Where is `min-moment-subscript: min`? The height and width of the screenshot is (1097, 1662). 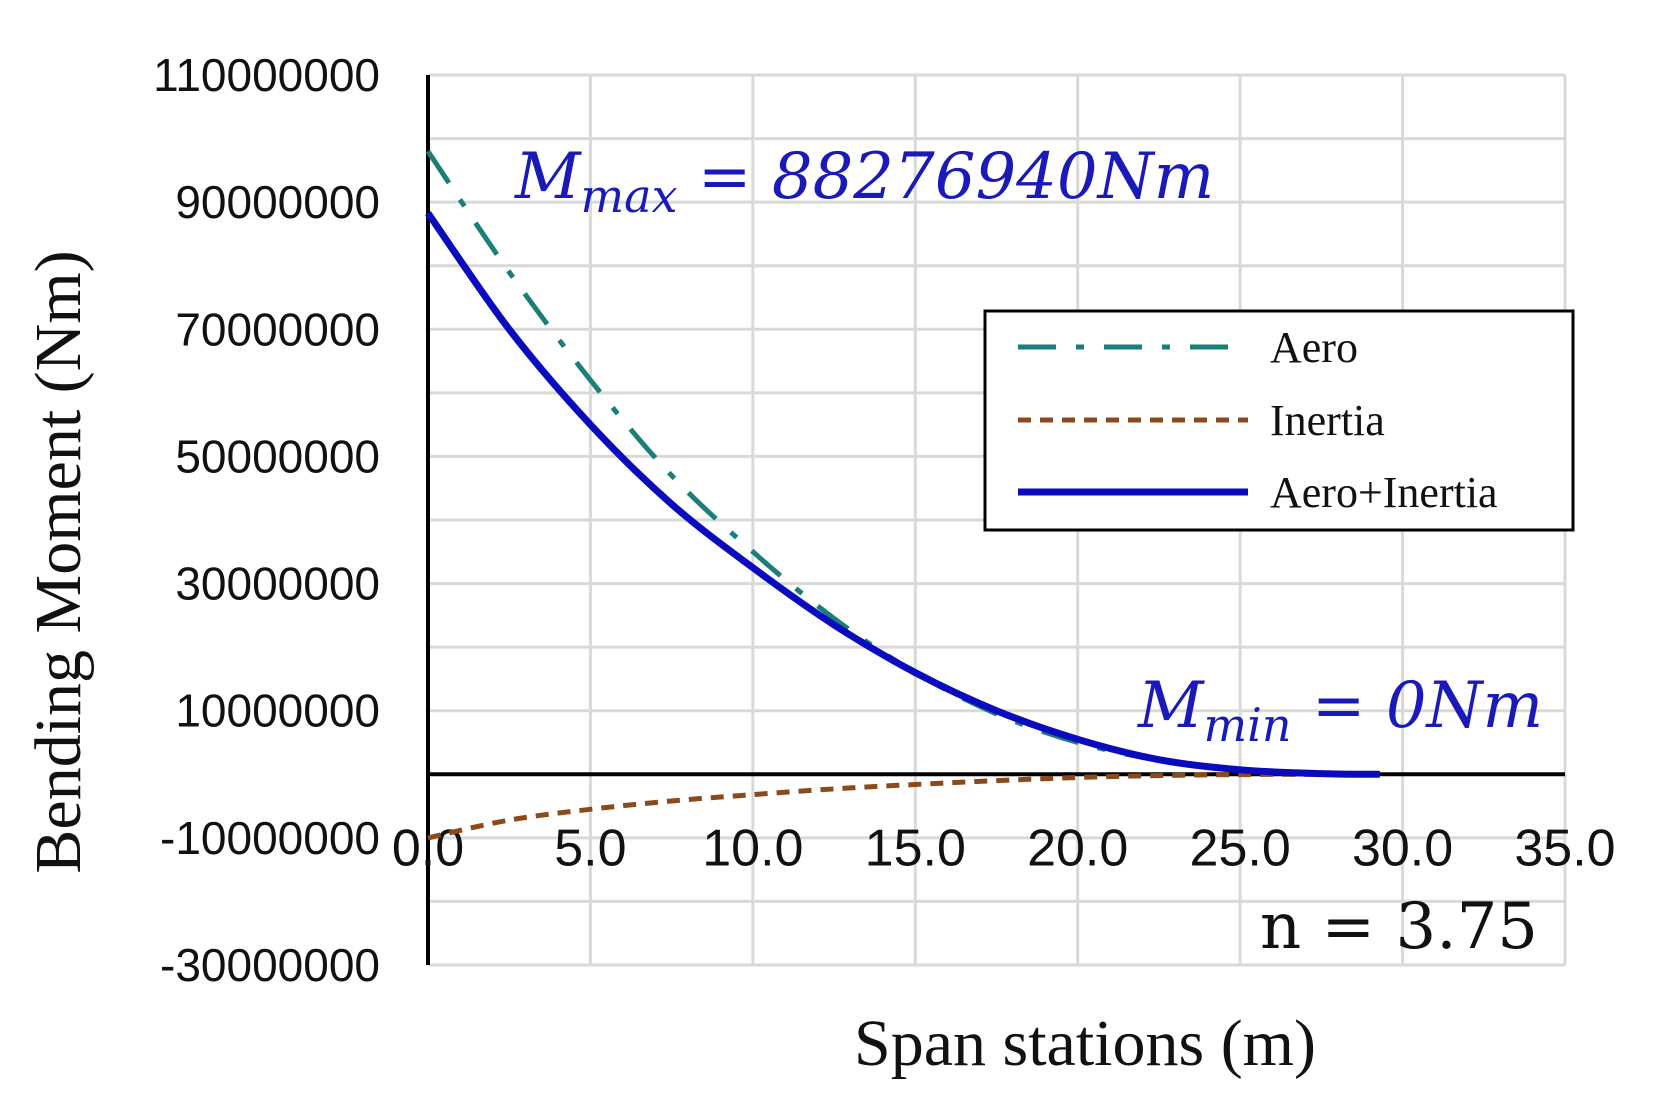 min-moment-subscript: min is located at coordinates (1248, 725).